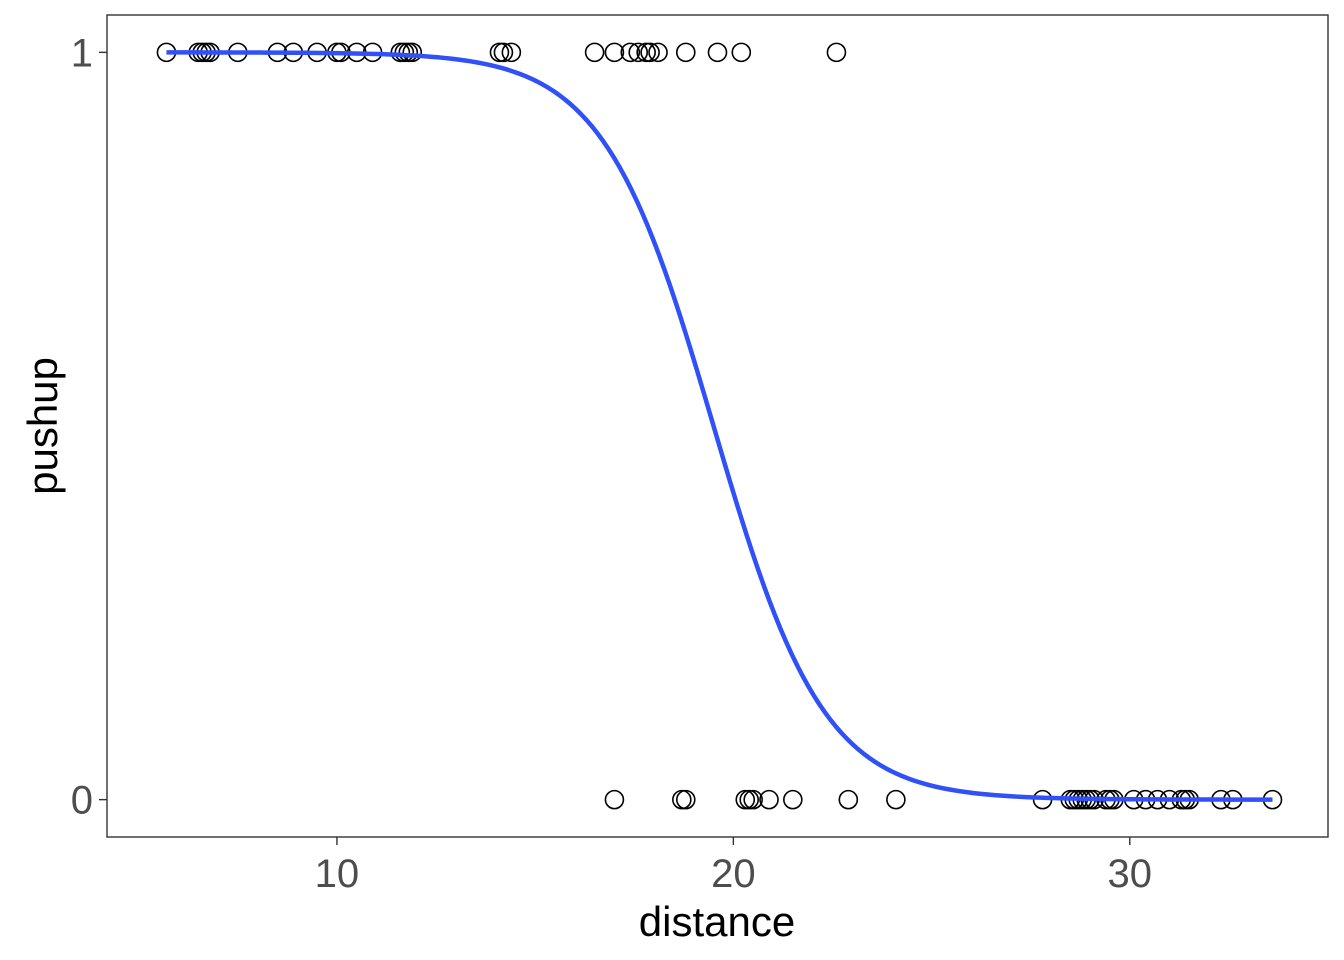 This screenshot has width=1344, height=960. Describe the element at coordinates (1130, 874) in the screenshot. I see `x-tick-label: 30` at that location.